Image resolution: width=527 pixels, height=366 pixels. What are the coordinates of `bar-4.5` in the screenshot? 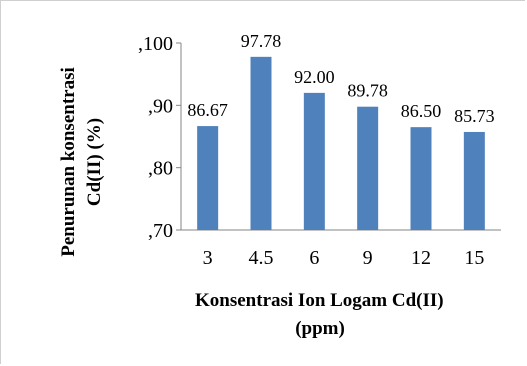 It's located at (261, 143).